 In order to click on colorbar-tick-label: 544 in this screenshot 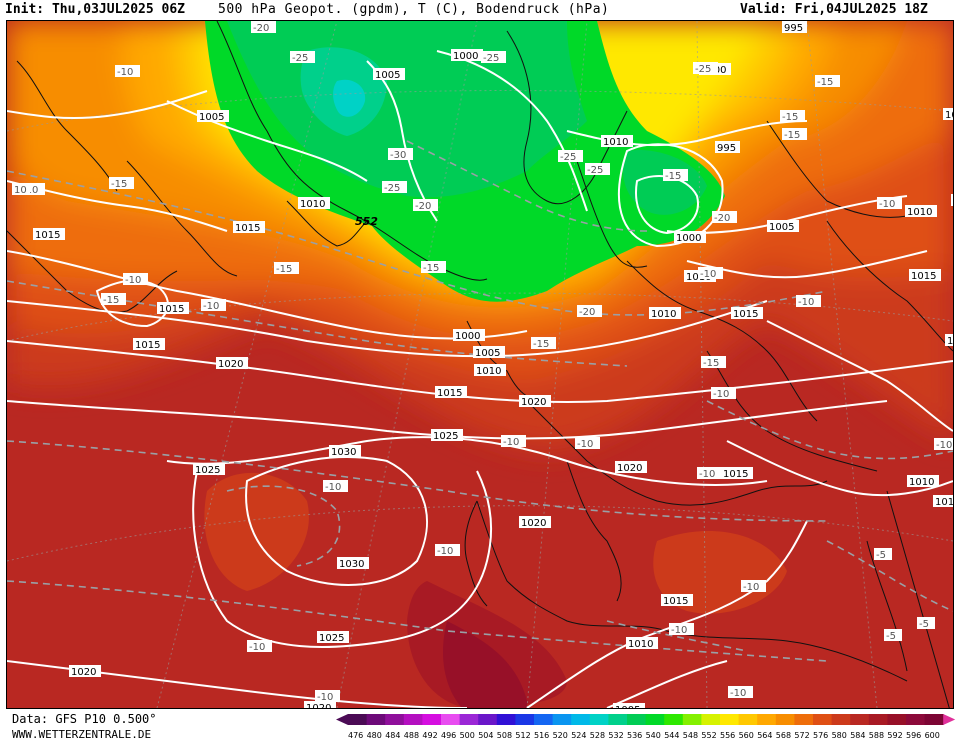, I will do `click(671, 735)`.